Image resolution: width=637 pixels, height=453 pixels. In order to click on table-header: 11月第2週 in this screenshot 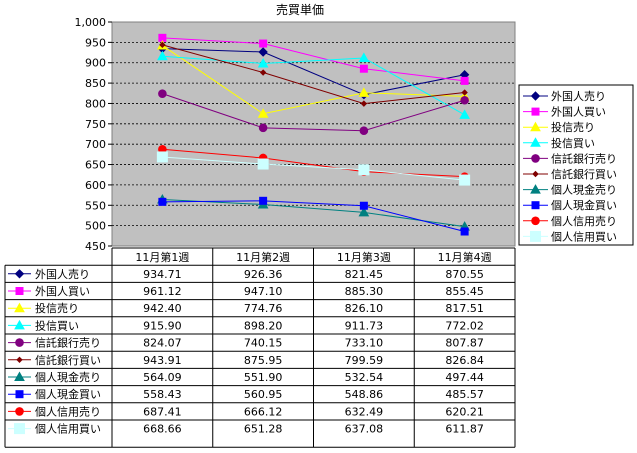, I will do `click(263, 257)`.